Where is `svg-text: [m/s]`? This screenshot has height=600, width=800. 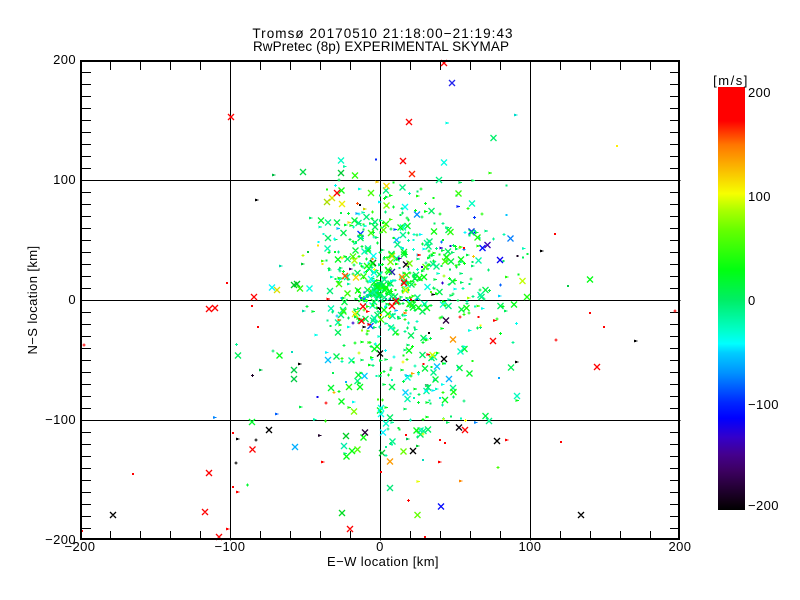 svg-text: [m/s] is located at coordinates (731, 80).